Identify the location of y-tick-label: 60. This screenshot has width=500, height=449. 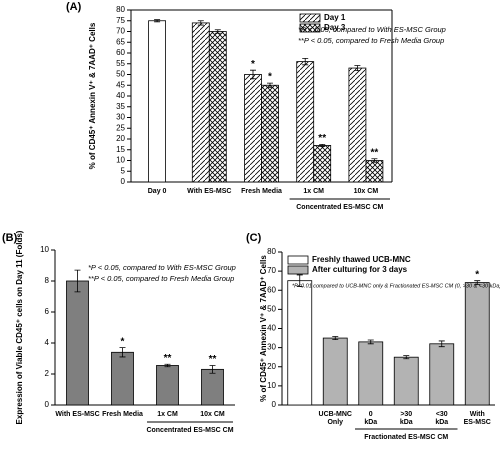
(120, 52).